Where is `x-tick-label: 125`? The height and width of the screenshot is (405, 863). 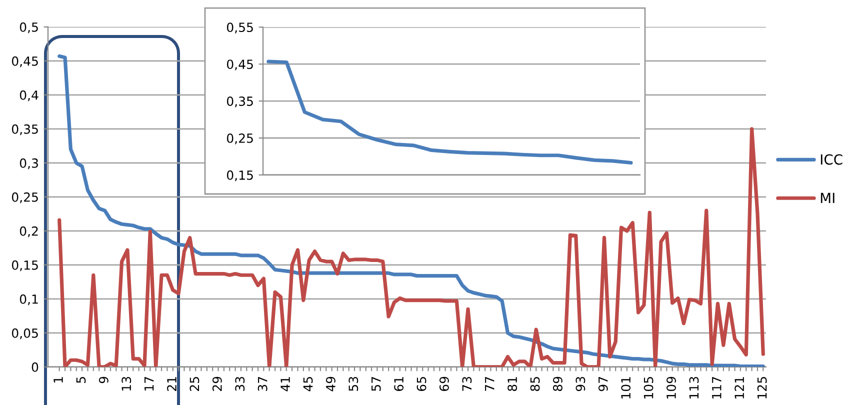 x-tick-label: 125 is located at coordinates (762, 387).